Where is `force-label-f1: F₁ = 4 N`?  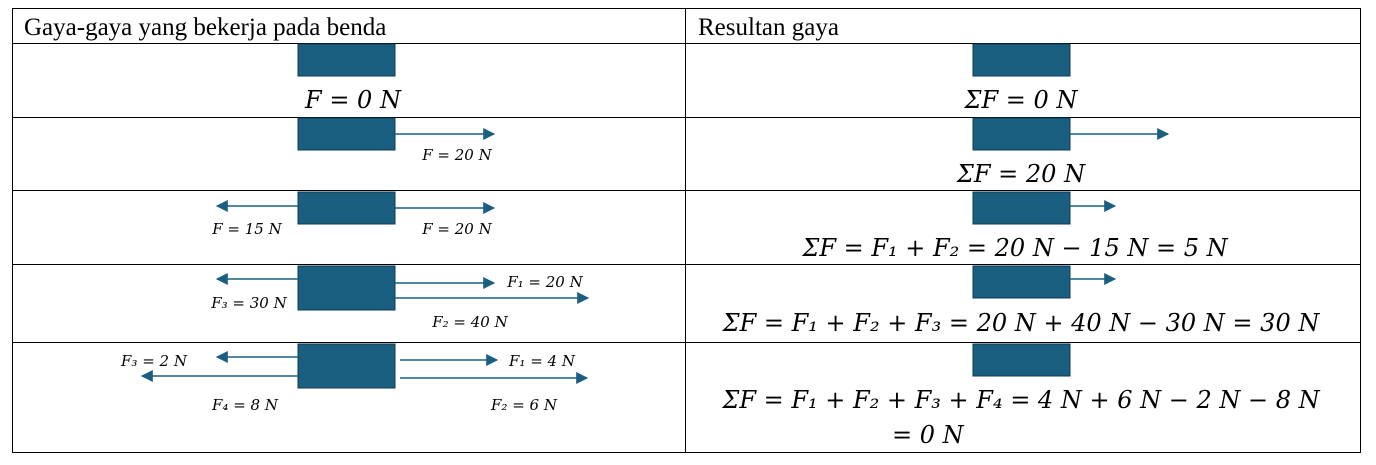 force-label-f1: F₁ = 4 N is located at coordinates (542, 361).